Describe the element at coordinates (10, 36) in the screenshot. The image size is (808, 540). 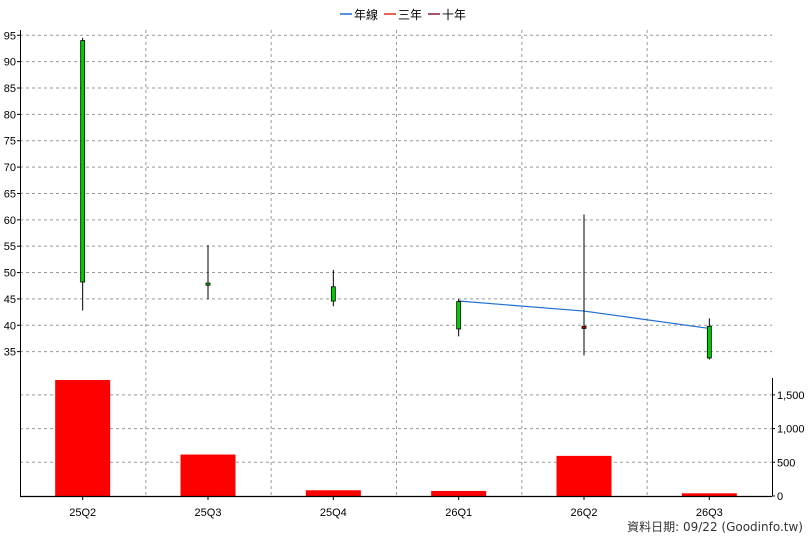
I see `price-tick-label: 95` at that location.